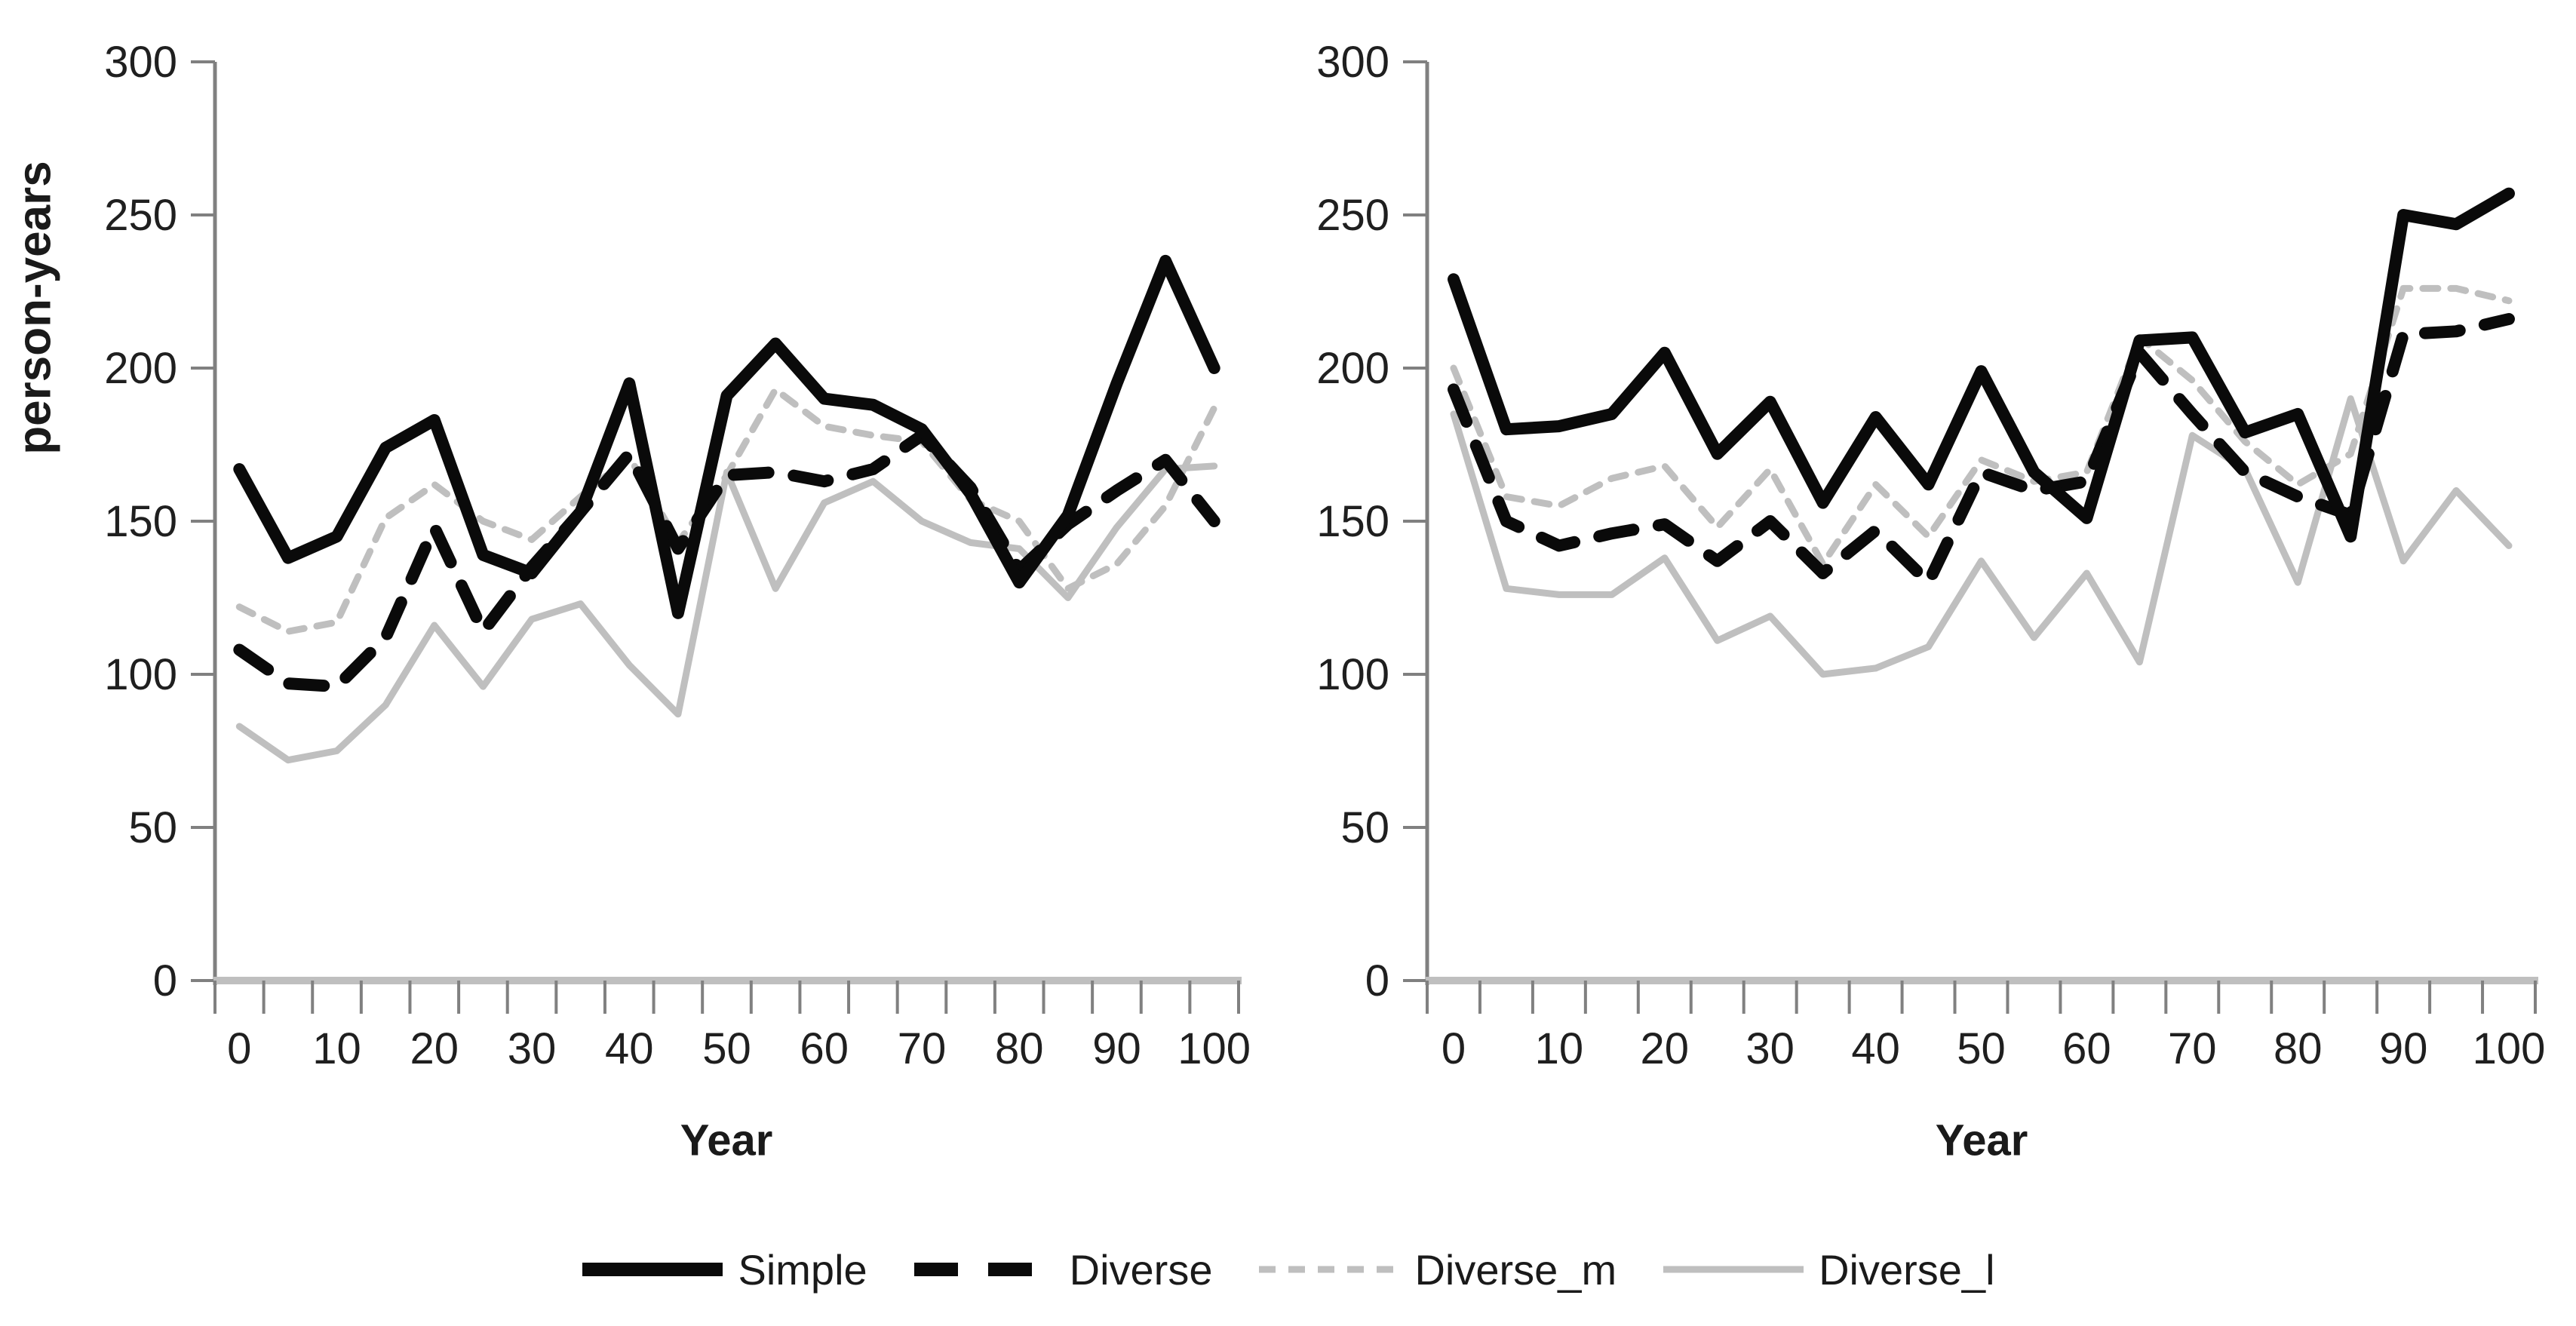 Image resolution: width=2576 pixels, height=1326 pixels. What do you see at coordinates (1141, 1269) in the screenshot?
I see `legend-label: Diverse` at bounding box center [1141, 1269].